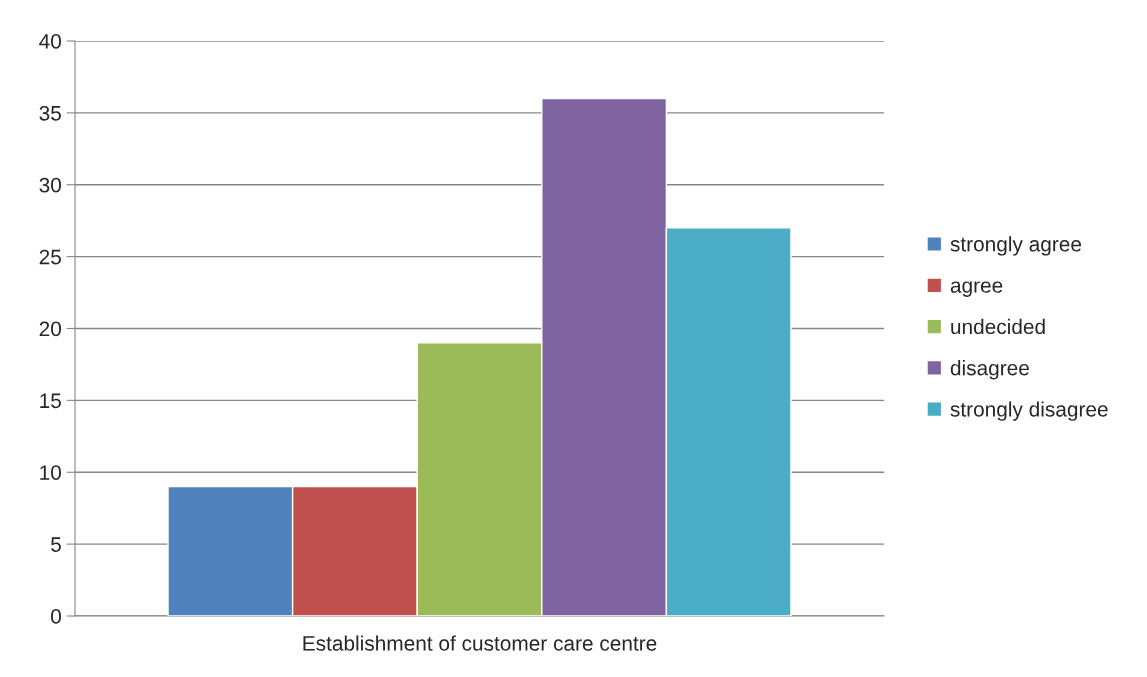  I want to click on legend-label: agree, so click(976, 289).